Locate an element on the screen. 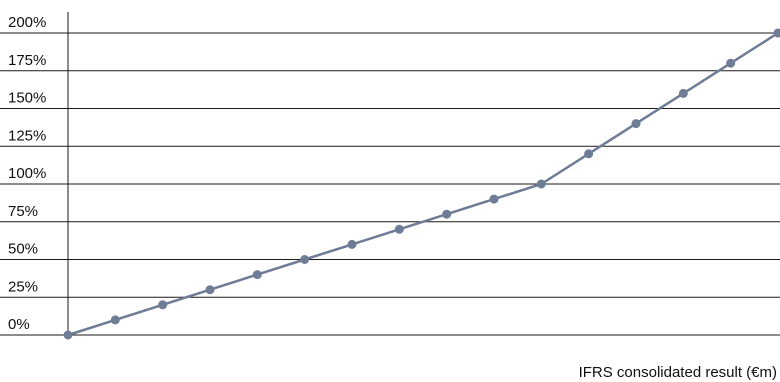 This screenshot has height=382, width=780. y-axis-tick-labels: 0% 25% 50% 75% 100% 125% 150% 175% 200% is located at coordinates (27, 173).